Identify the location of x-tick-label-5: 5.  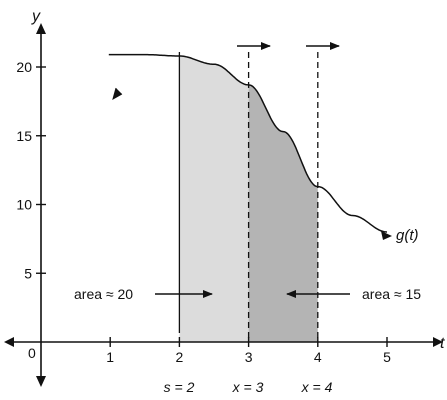
(387, 357).